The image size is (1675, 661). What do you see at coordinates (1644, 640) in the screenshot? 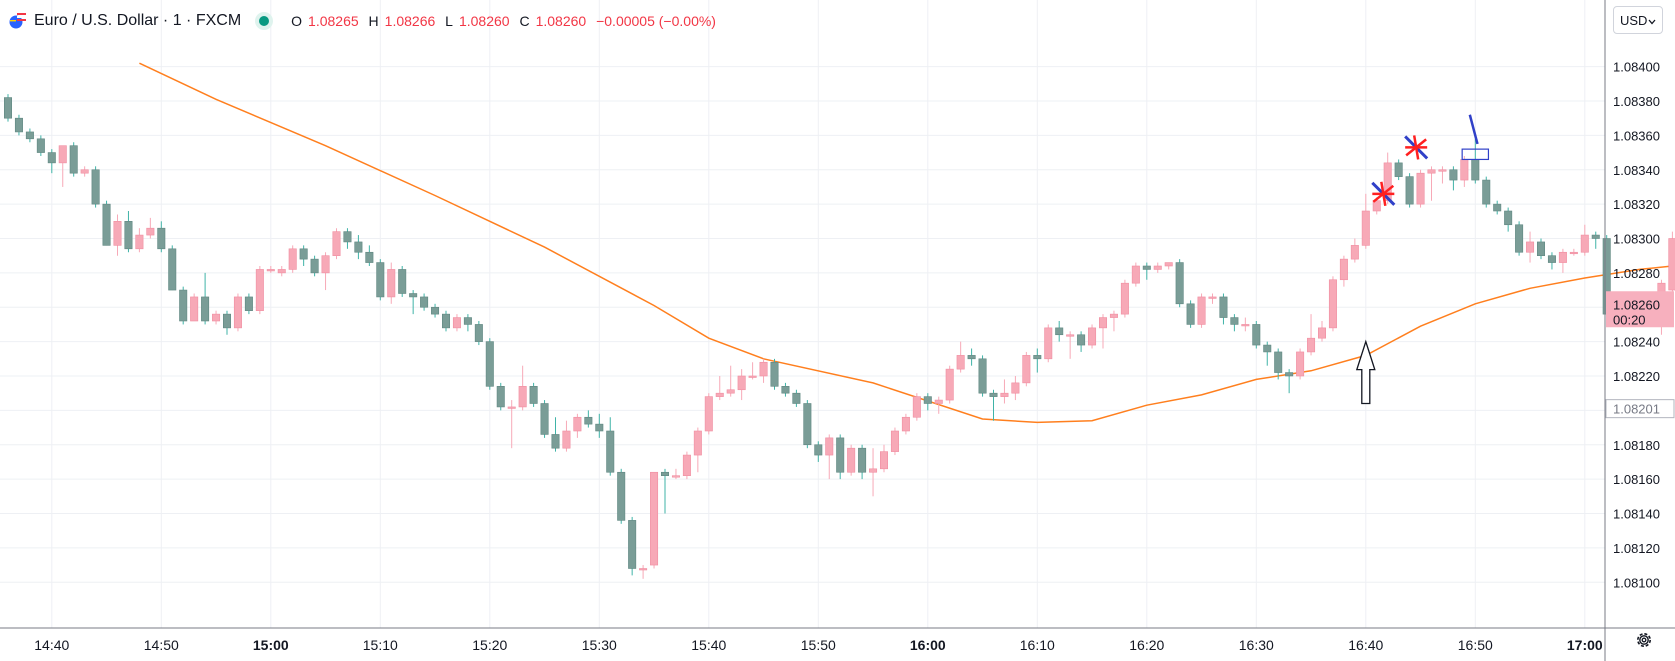
I see `gear-icon` at bounding box center [1644, 640].